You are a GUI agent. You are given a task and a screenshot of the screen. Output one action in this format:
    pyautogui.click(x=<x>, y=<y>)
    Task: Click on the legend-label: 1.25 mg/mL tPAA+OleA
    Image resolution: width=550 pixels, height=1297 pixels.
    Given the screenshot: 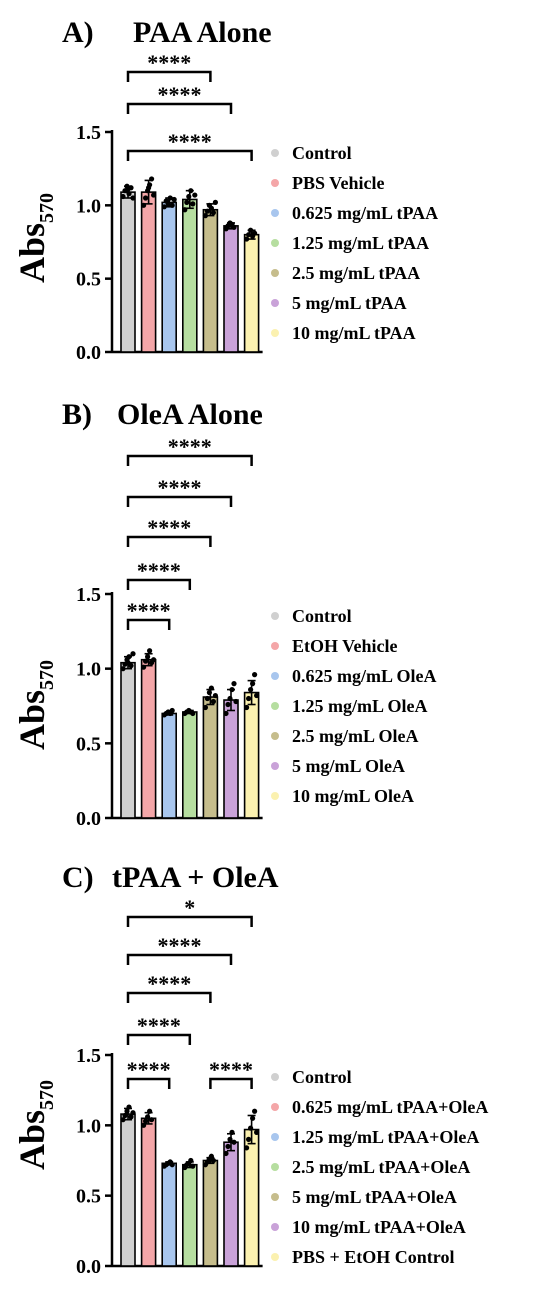 What is the action you would take?
    pyautogui.click(x=385, y=1137)
    